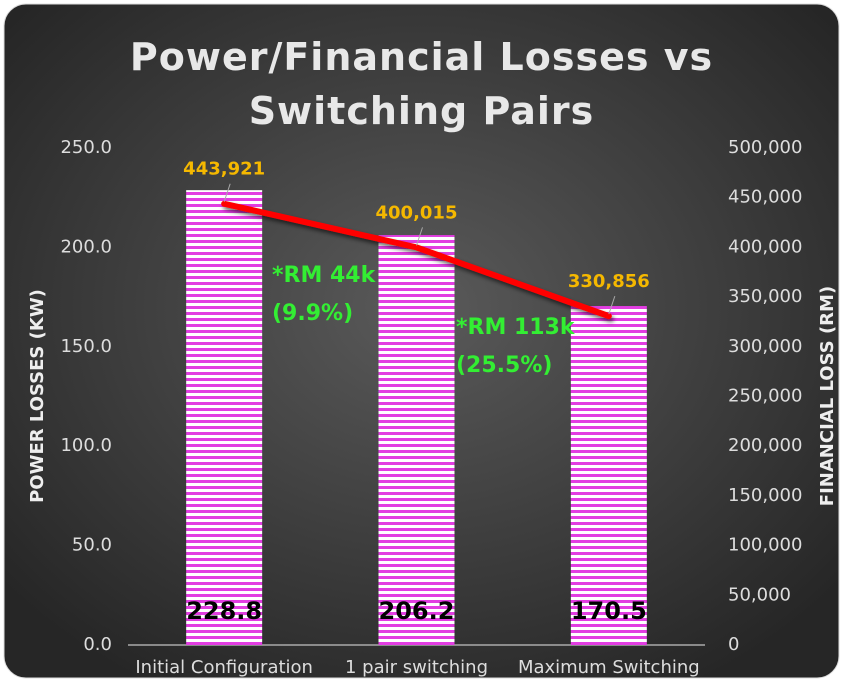 The image size is (843, 682). Describe the element at coordinates (765, 296) in the screenshot. I see `y2-tick-label: 350,000` at that location.